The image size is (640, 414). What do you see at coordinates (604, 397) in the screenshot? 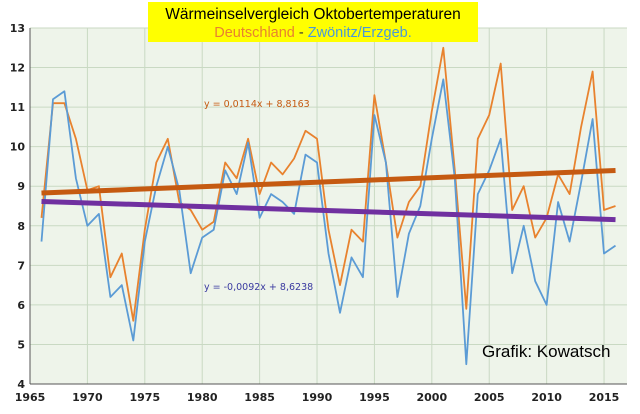
I see `x-tick-label: 2015` at bounding box center [604, 397].